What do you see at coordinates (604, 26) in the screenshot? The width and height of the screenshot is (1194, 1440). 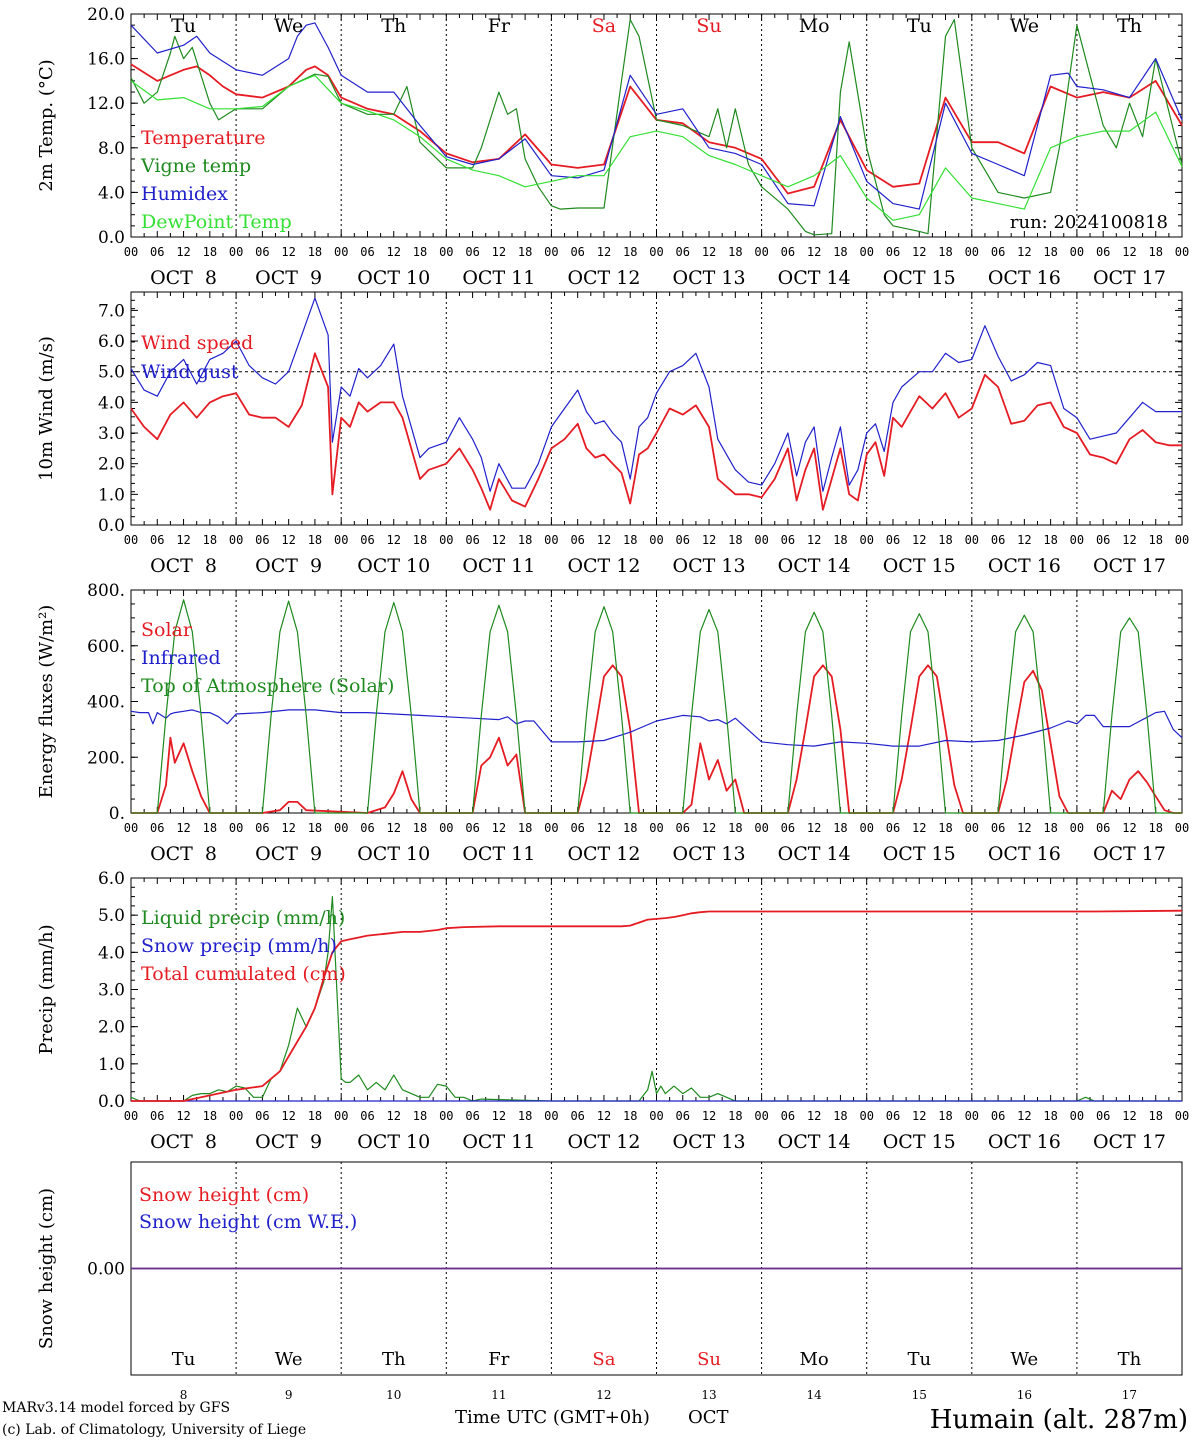 I see `day-label: Sa` at bounding box center [604, 26].